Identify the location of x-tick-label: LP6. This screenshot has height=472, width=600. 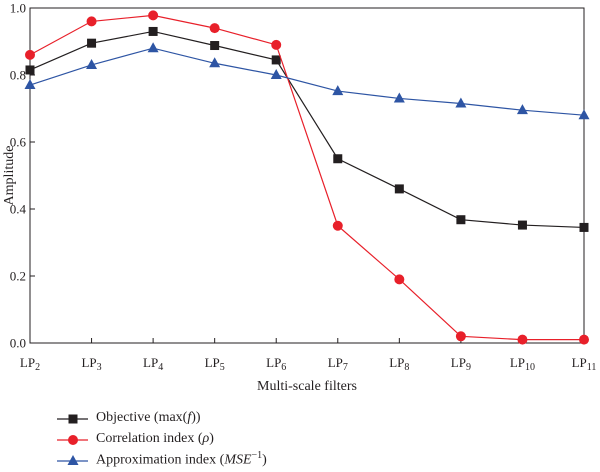
(276, 364).